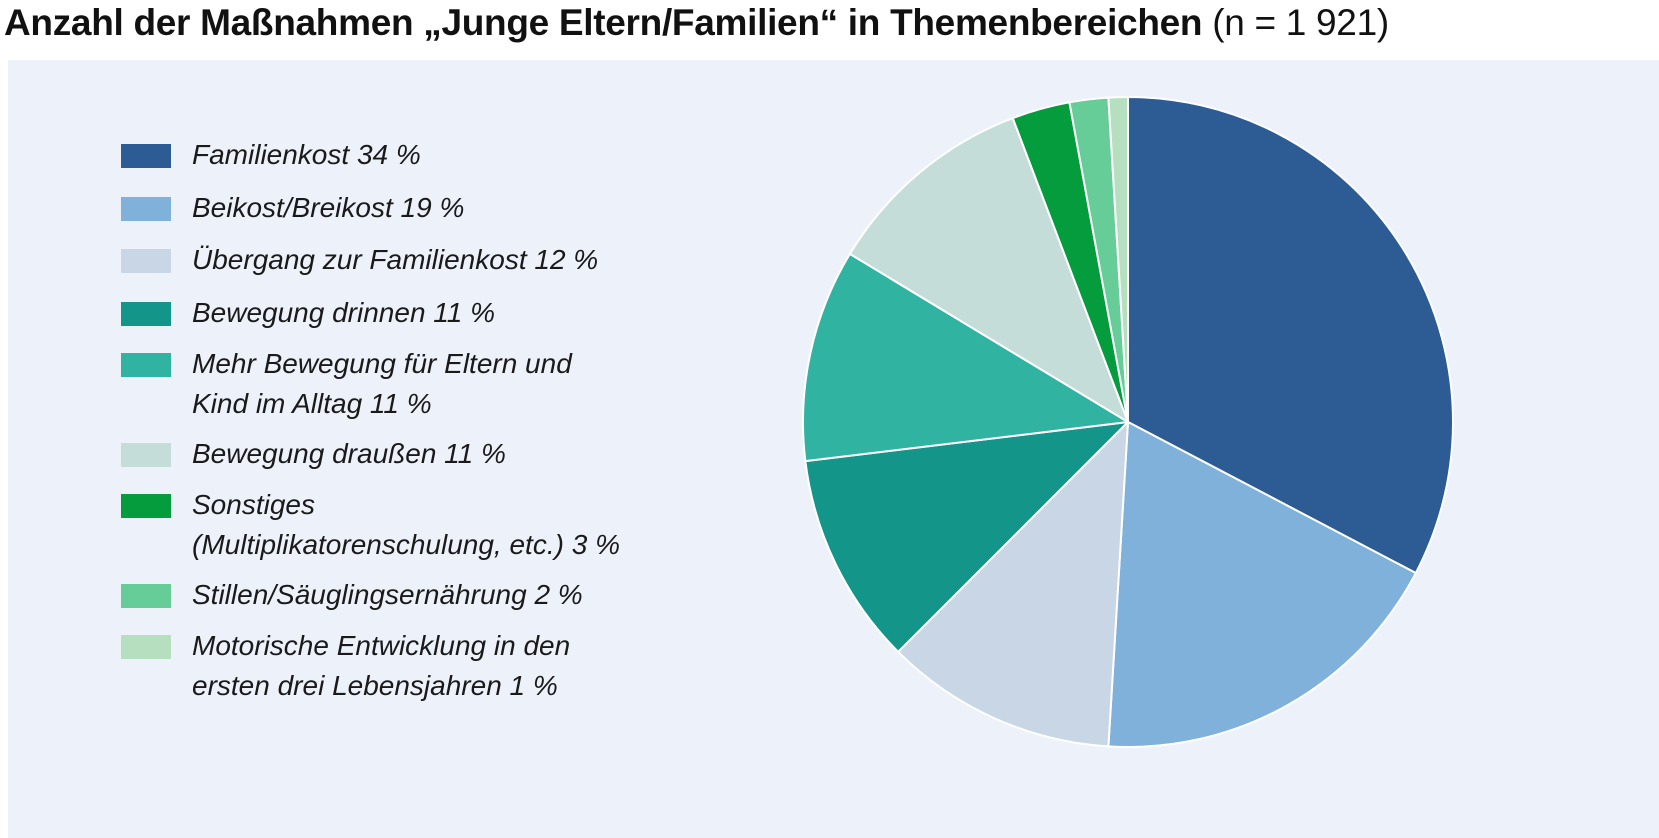 The width and height of the screenshot is (1659, 838). Describe the element at coordinates (328, 207) in the screenshot. I see `legend-label: Beikost/Breikost 19 %` at that location.